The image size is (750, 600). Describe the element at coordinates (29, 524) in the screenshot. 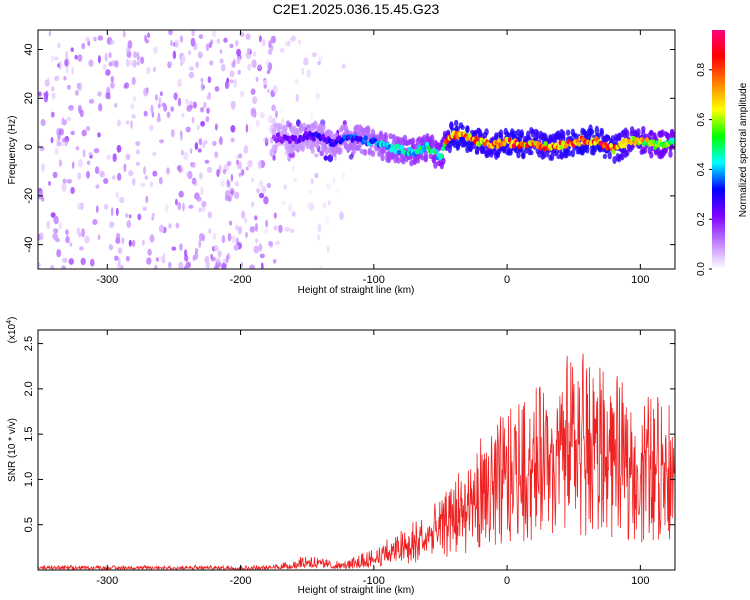

I see `y-tick-label: 0.5` at that location.